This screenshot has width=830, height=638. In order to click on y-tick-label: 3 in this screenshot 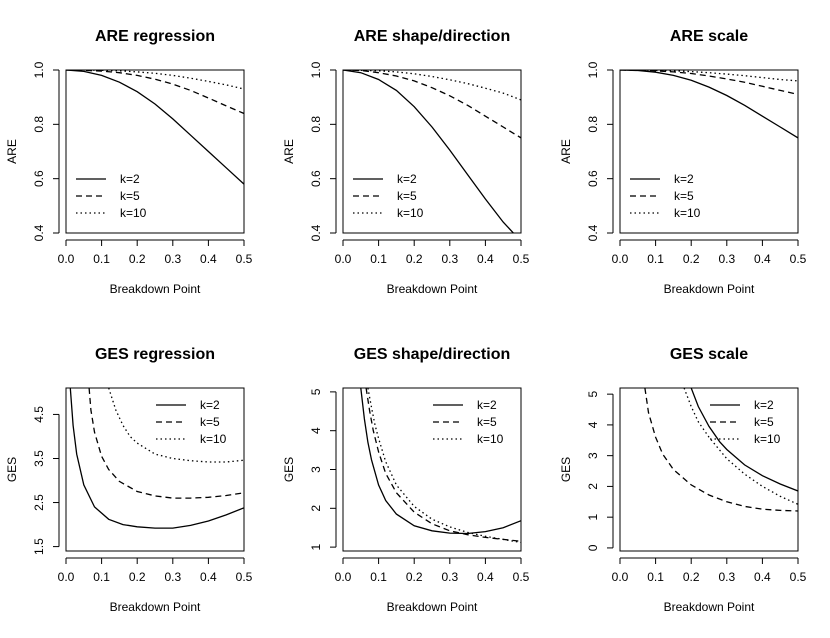, I will do `click(593, 455)`.